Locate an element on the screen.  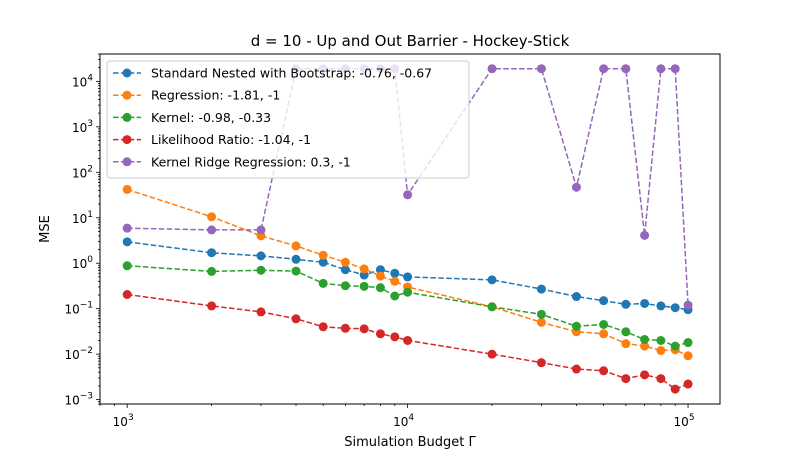
y-tick-label: 10⁰ is located at coordinates (82, 263).